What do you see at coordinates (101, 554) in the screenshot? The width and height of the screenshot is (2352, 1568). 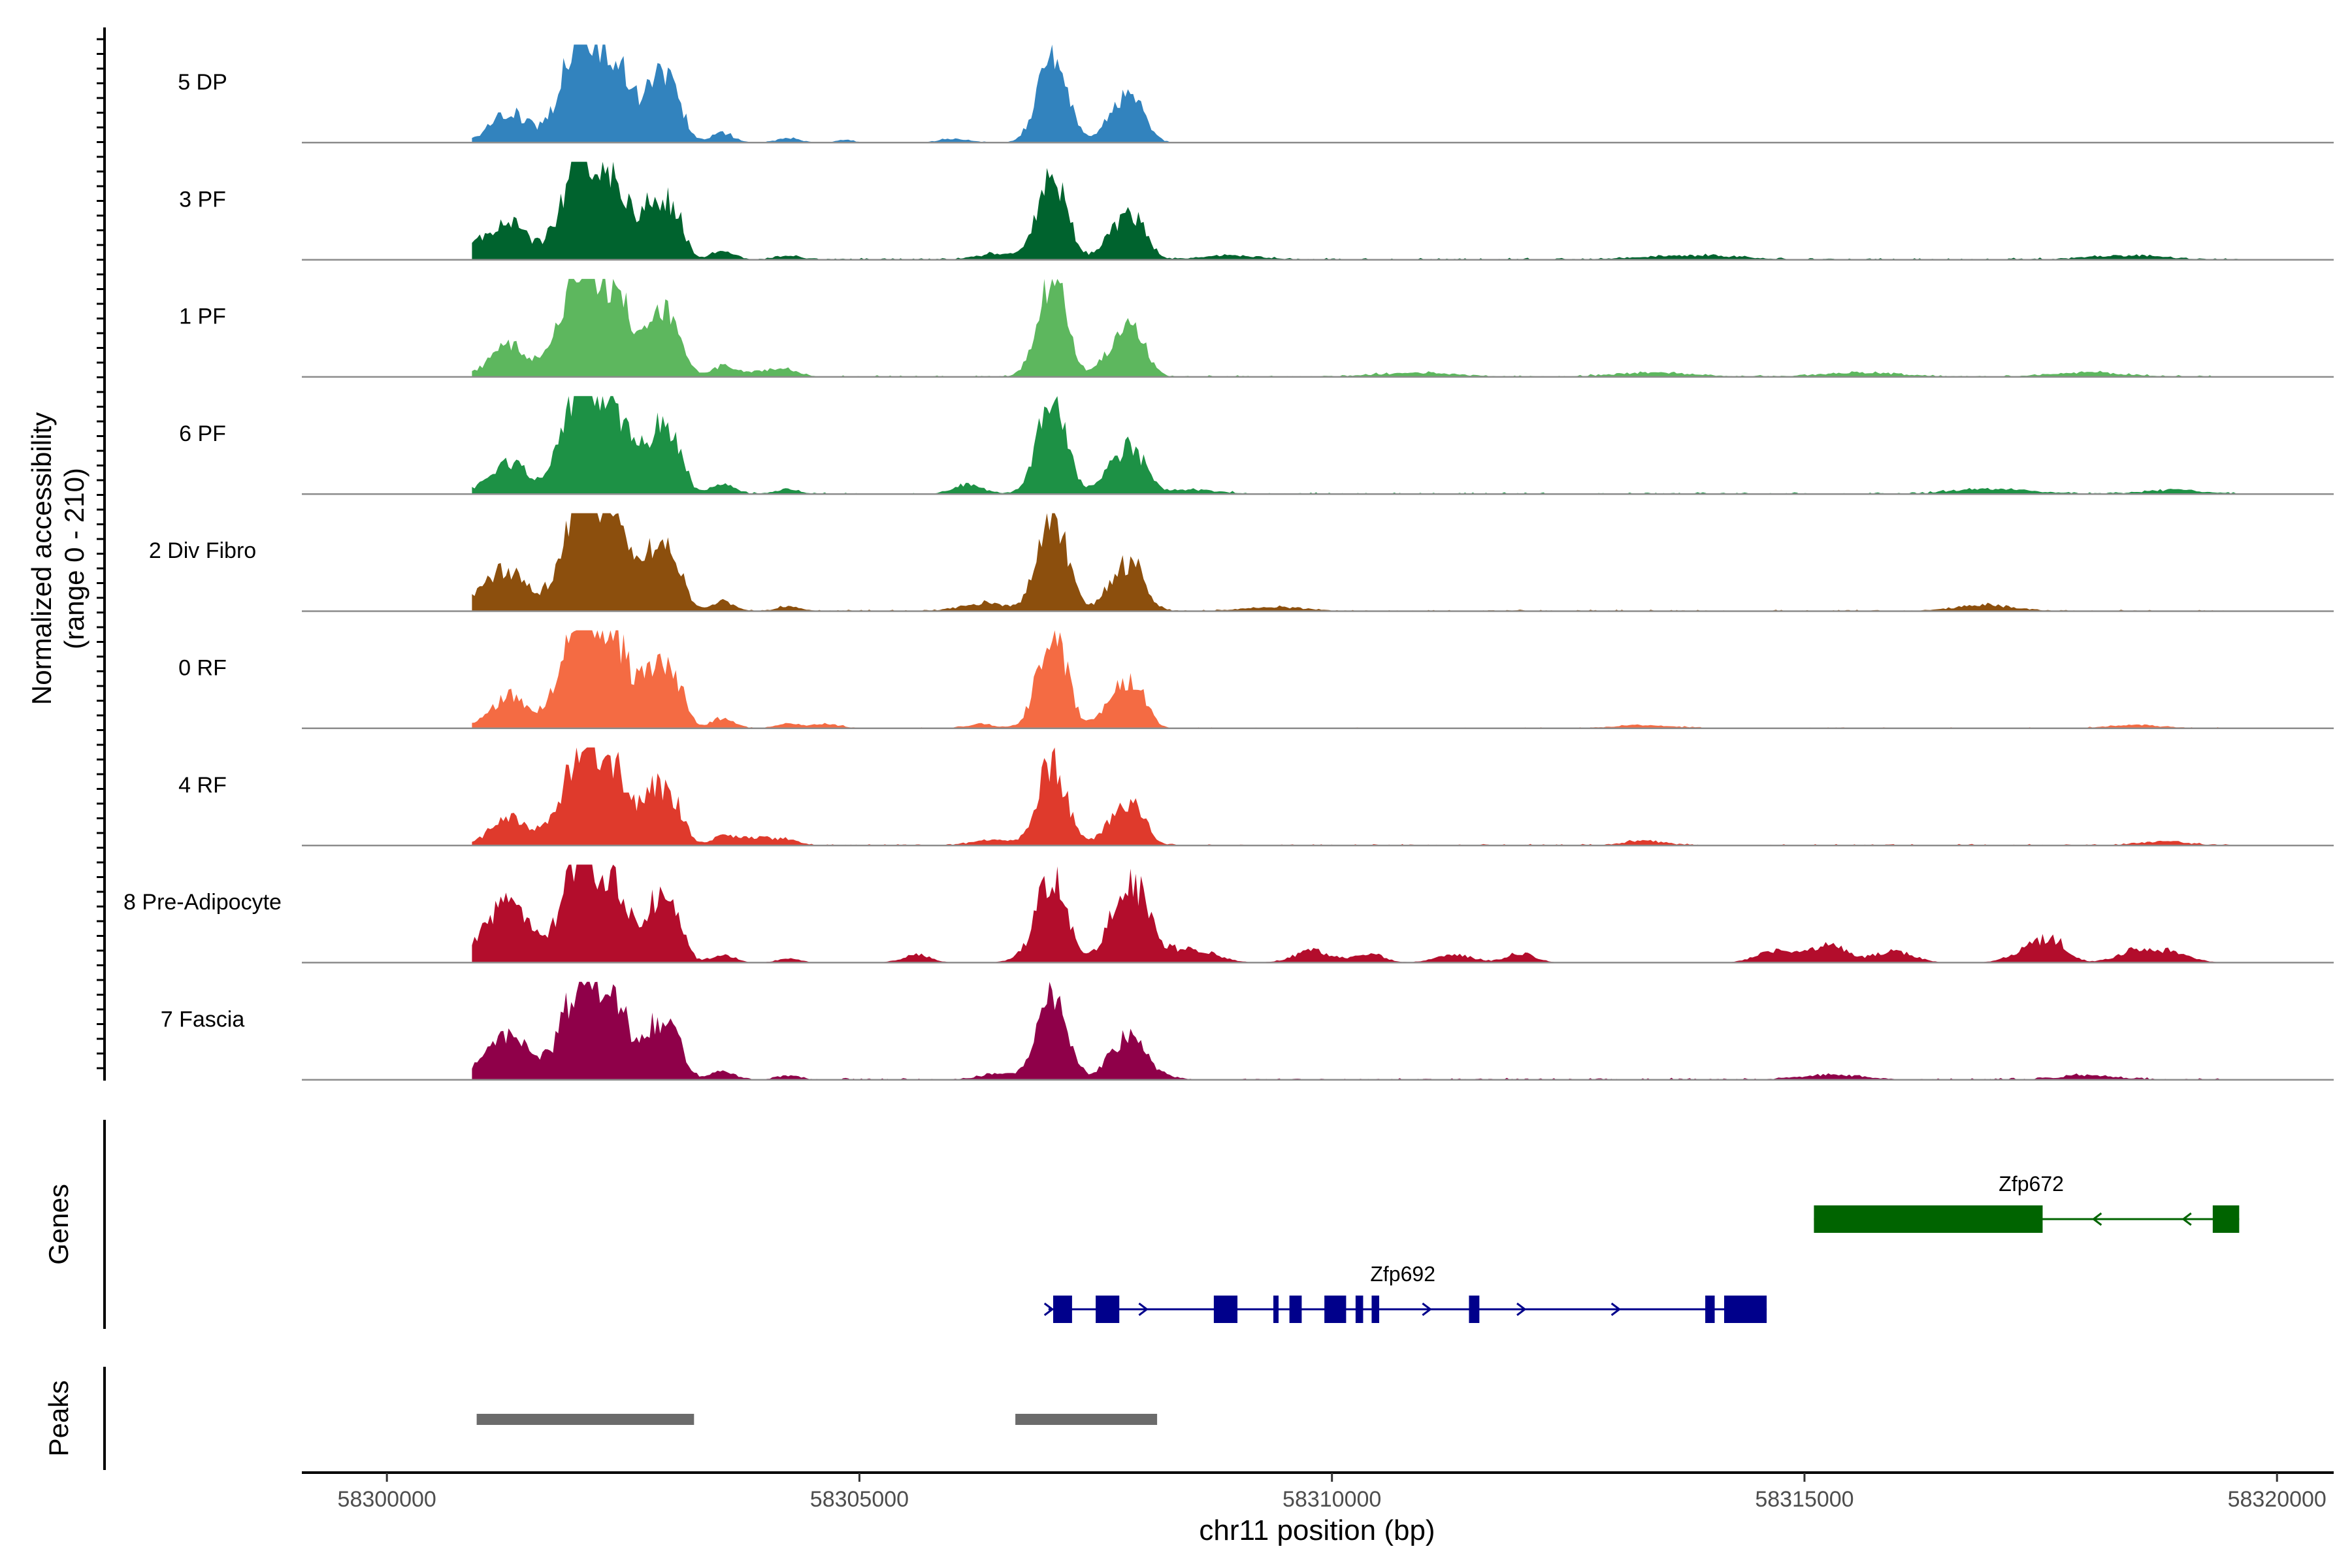 I see `coverage-y-ticks` at bounding box center [101, 554].